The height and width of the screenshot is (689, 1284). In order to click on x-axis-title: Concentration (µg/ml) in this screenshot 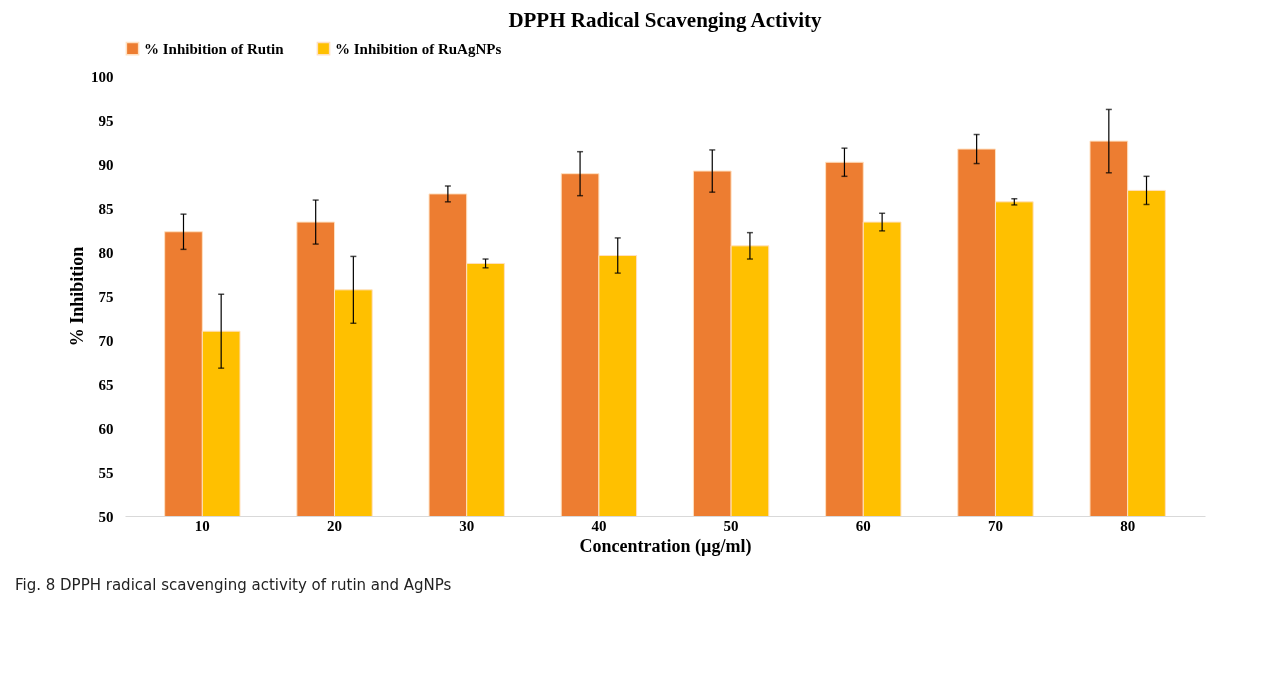, I will do `click(665, 546)`.